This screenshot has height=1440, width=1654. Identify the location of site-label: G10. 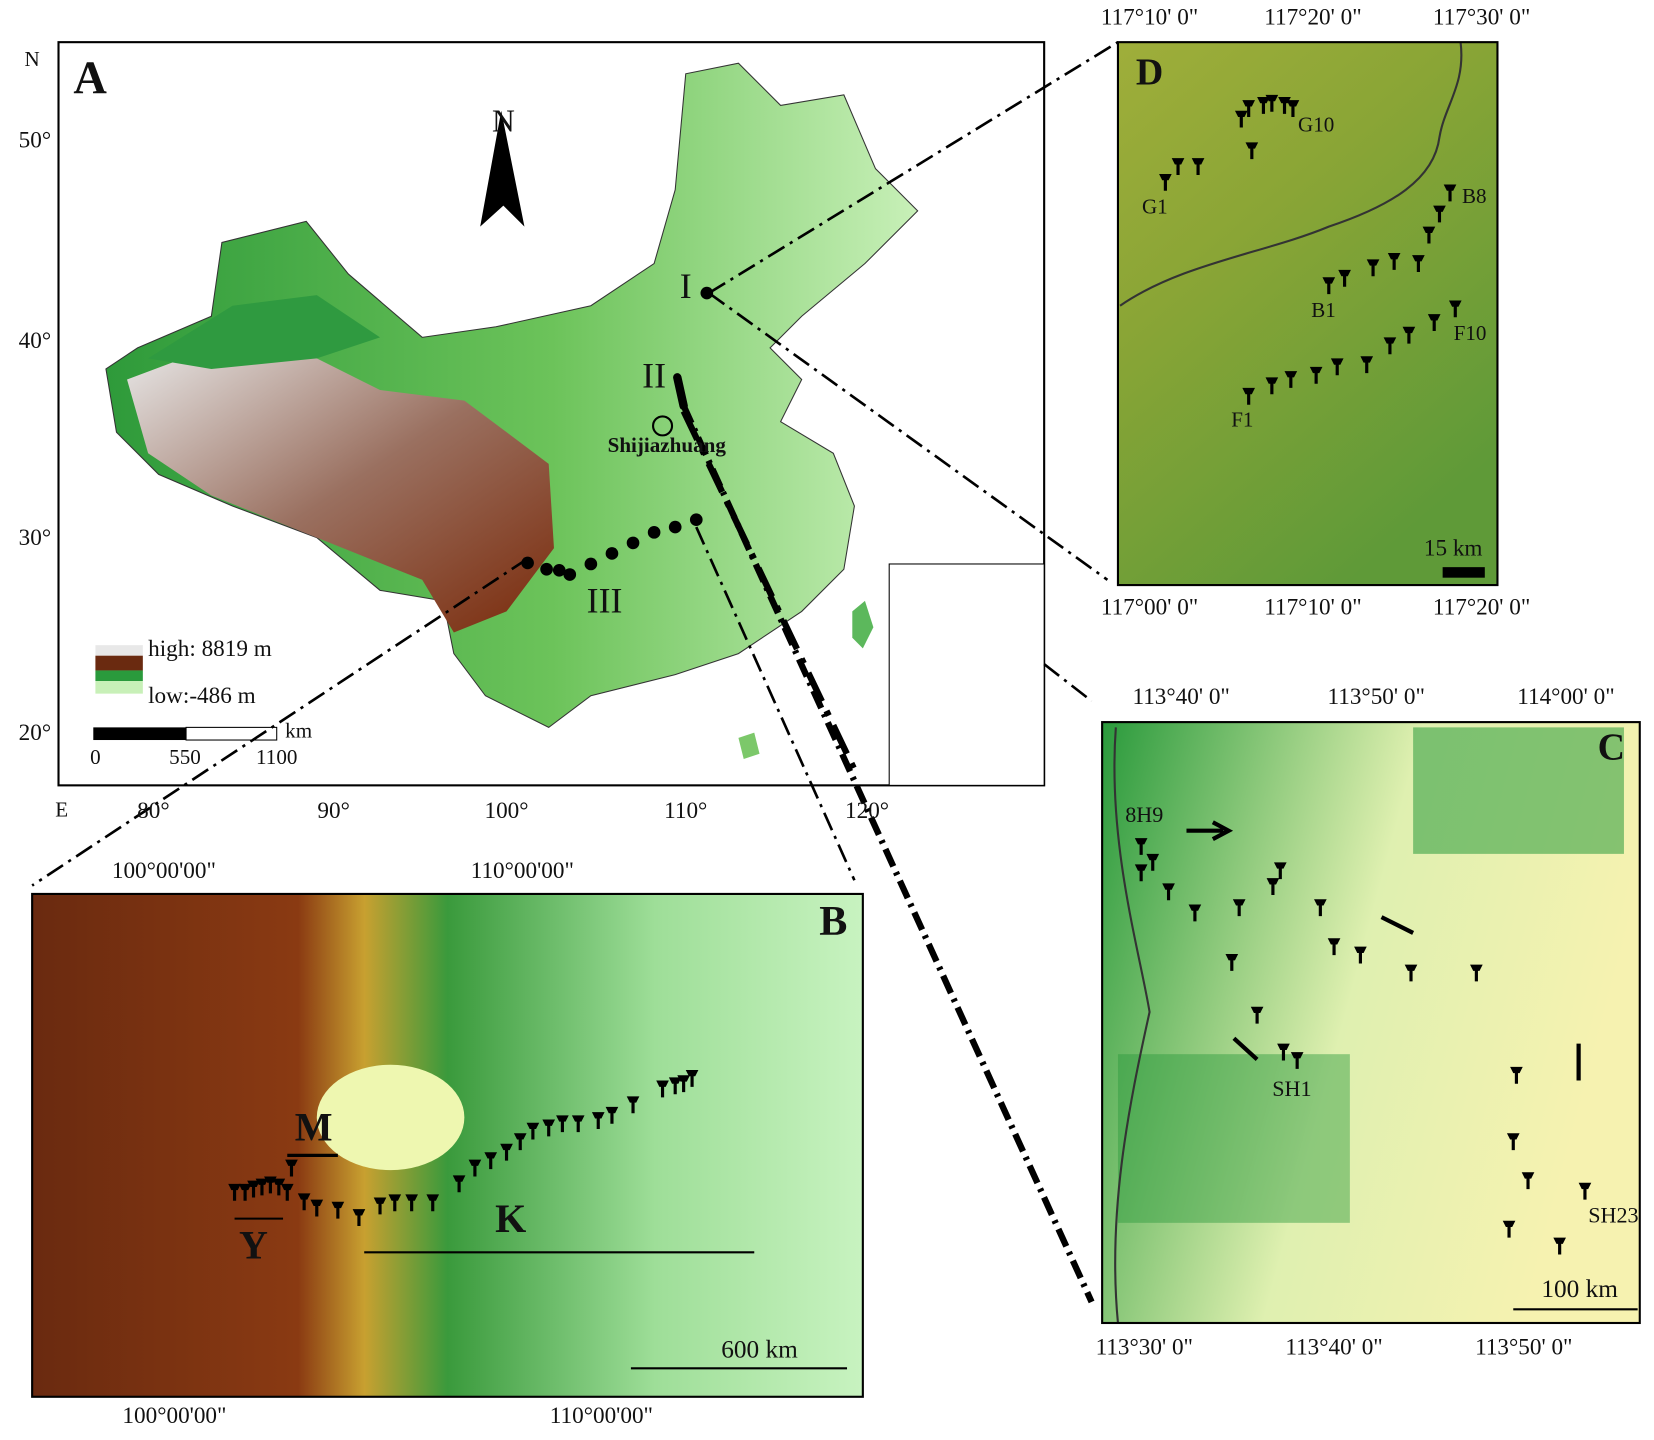
(1316, 124).